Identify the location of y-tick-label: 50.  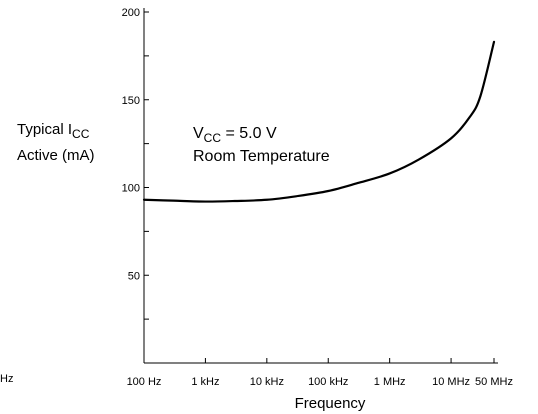
(134, 276).